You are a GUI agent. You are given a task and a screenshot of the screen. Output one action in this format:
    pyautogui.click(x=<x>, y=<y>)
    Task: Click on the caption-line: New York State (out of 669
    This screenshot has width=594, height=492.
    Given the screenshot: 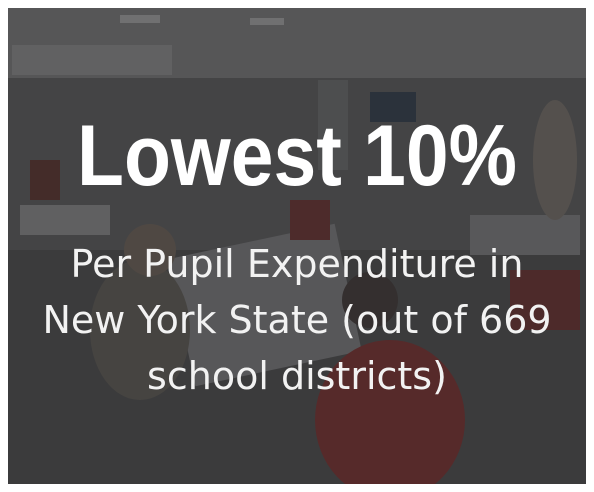 What is the action you would take?
    pyautogui.click(x=296, y=320)
    